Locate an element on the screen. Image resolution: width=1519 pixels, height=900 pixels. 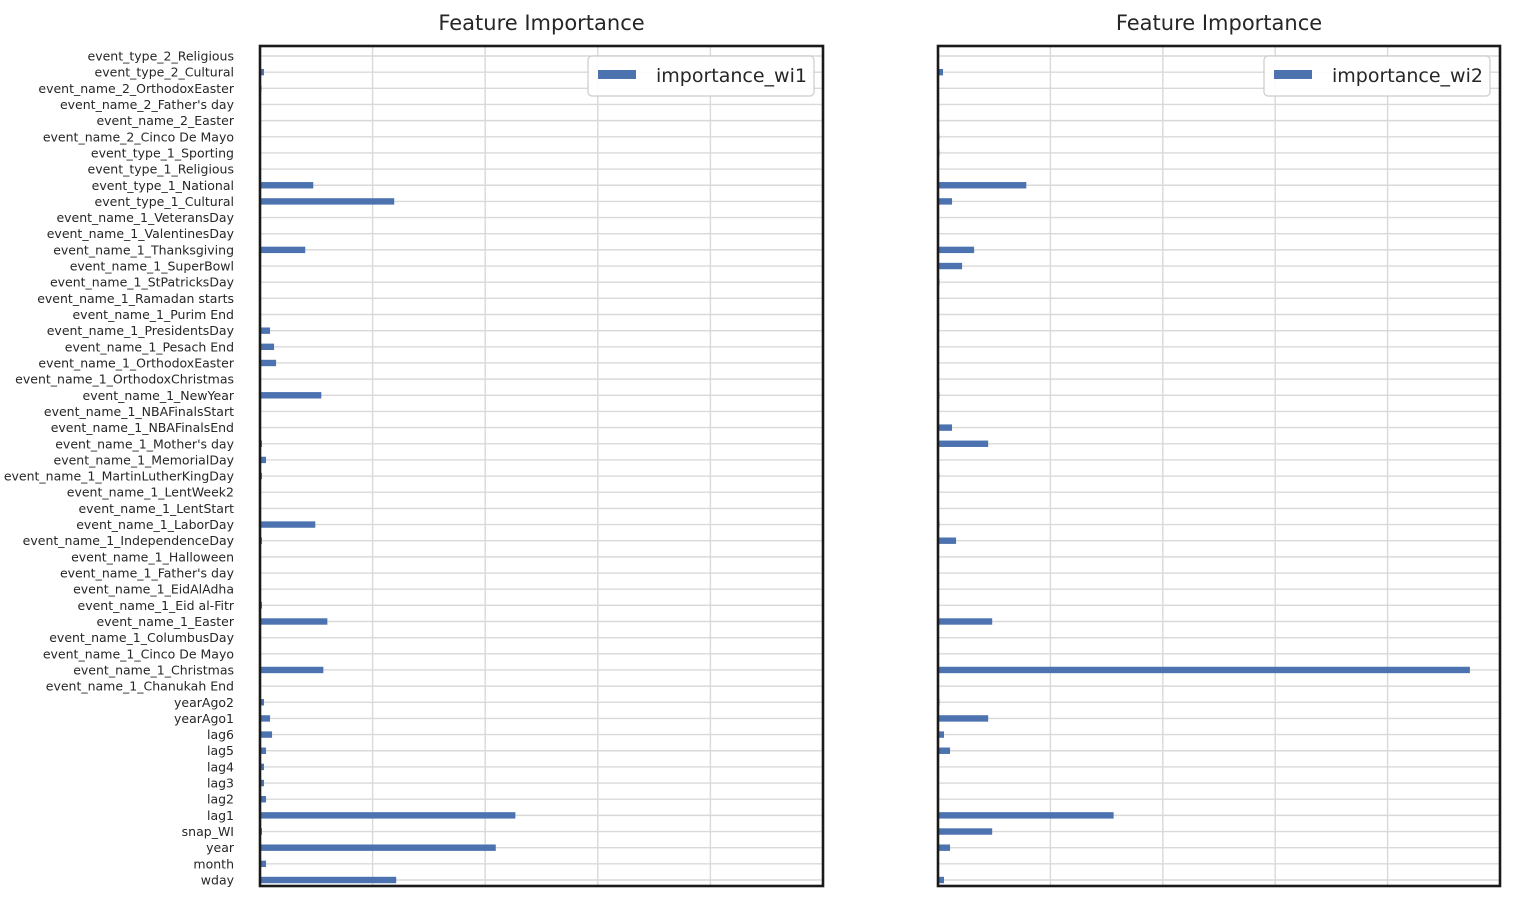
y-tick-label: event_type_1_Sporting is located at coordinates (162, 152).